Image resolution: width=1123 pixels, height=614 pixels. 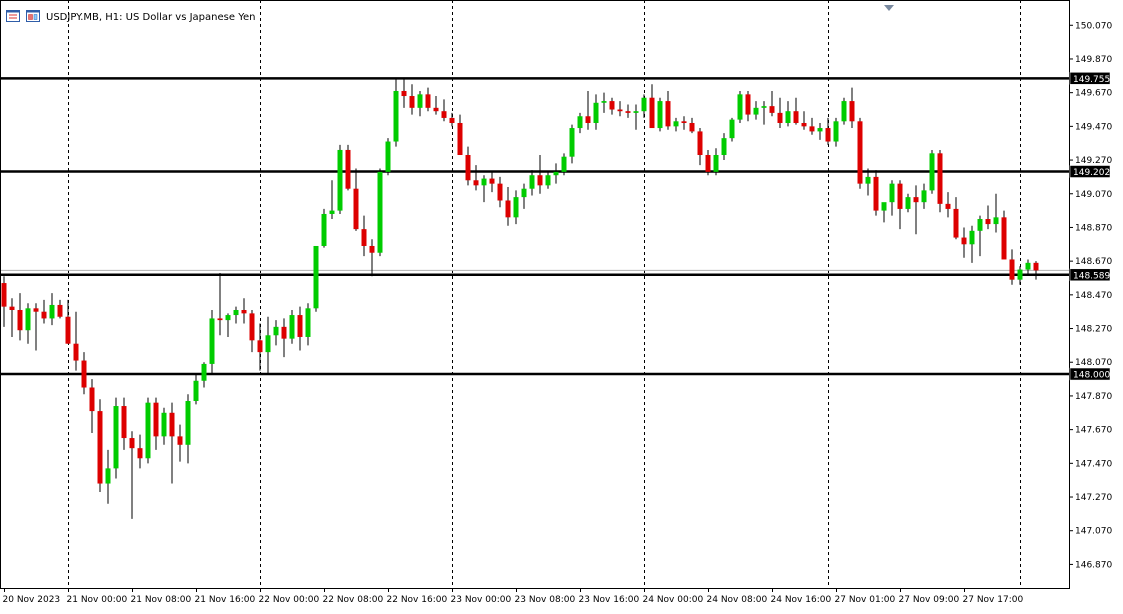 What do you see at coordinates (1090, 226) in the screenshot?
I see `level-price-labels: 149.755 149.202 148.589 148.000` at bounding box center [1090, 226].